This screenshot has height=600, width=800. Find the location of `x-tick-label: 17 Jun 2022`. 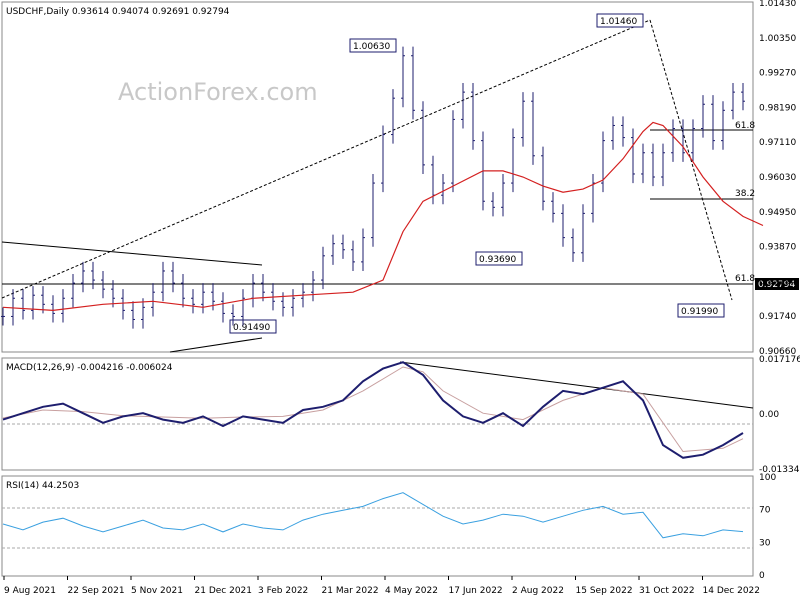

x-tick-label: 17 Jun 2022 is located at coordinates (476, 591).